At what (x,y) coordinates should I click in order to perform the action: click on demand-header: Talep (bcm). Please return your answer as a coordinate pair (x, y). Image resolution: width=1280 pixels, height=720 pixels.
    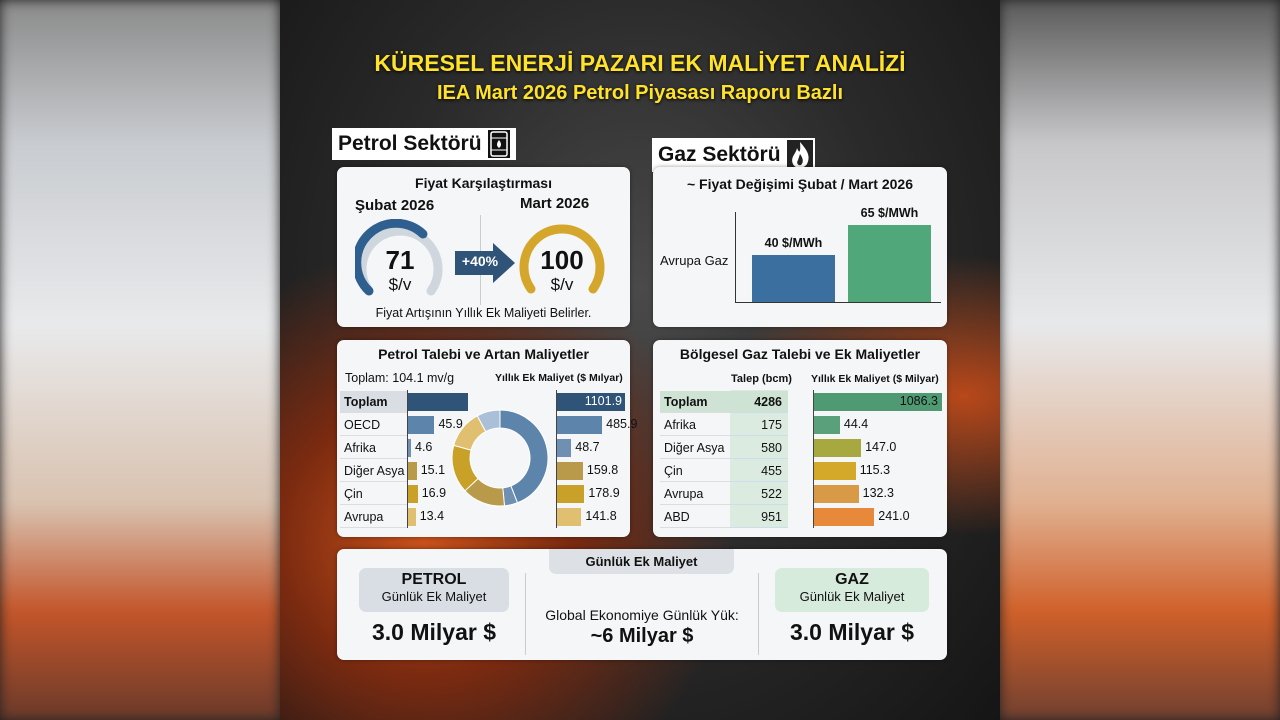
    Looking at the image, I should click on (761, 379).